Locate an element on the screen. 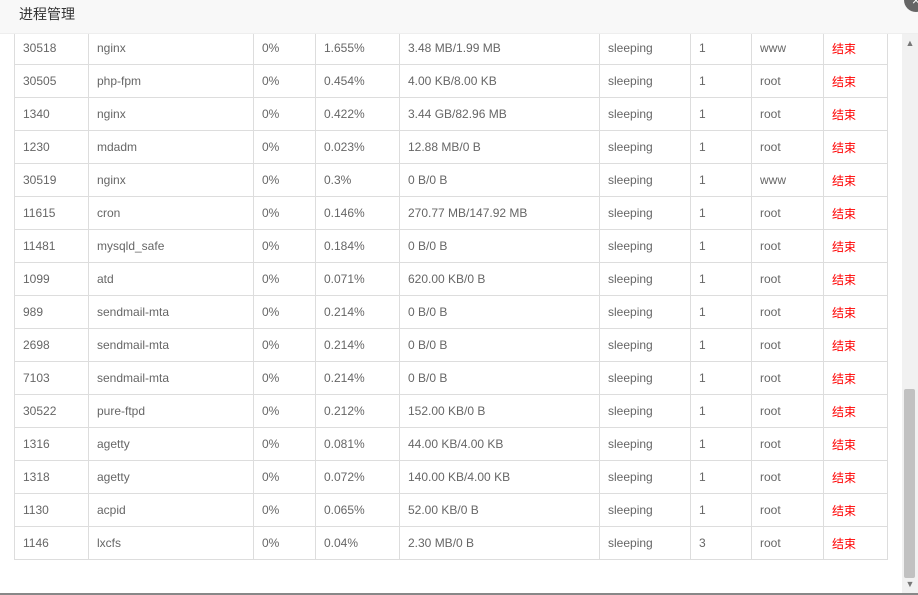 The height and width of the screenshot is (595, 918). memory-cell: 0.212% is located at coordinates (357, 411).